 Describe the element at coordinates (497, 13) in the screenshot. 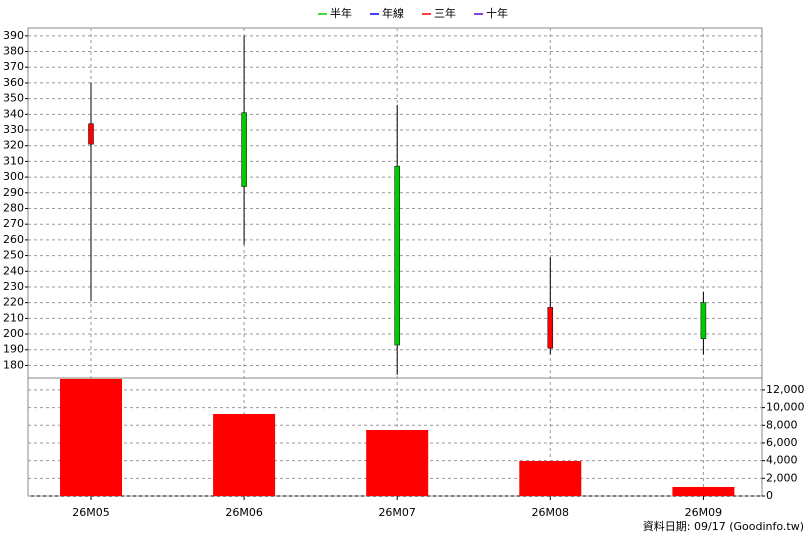

I see `legend-label: 十年` at that location.